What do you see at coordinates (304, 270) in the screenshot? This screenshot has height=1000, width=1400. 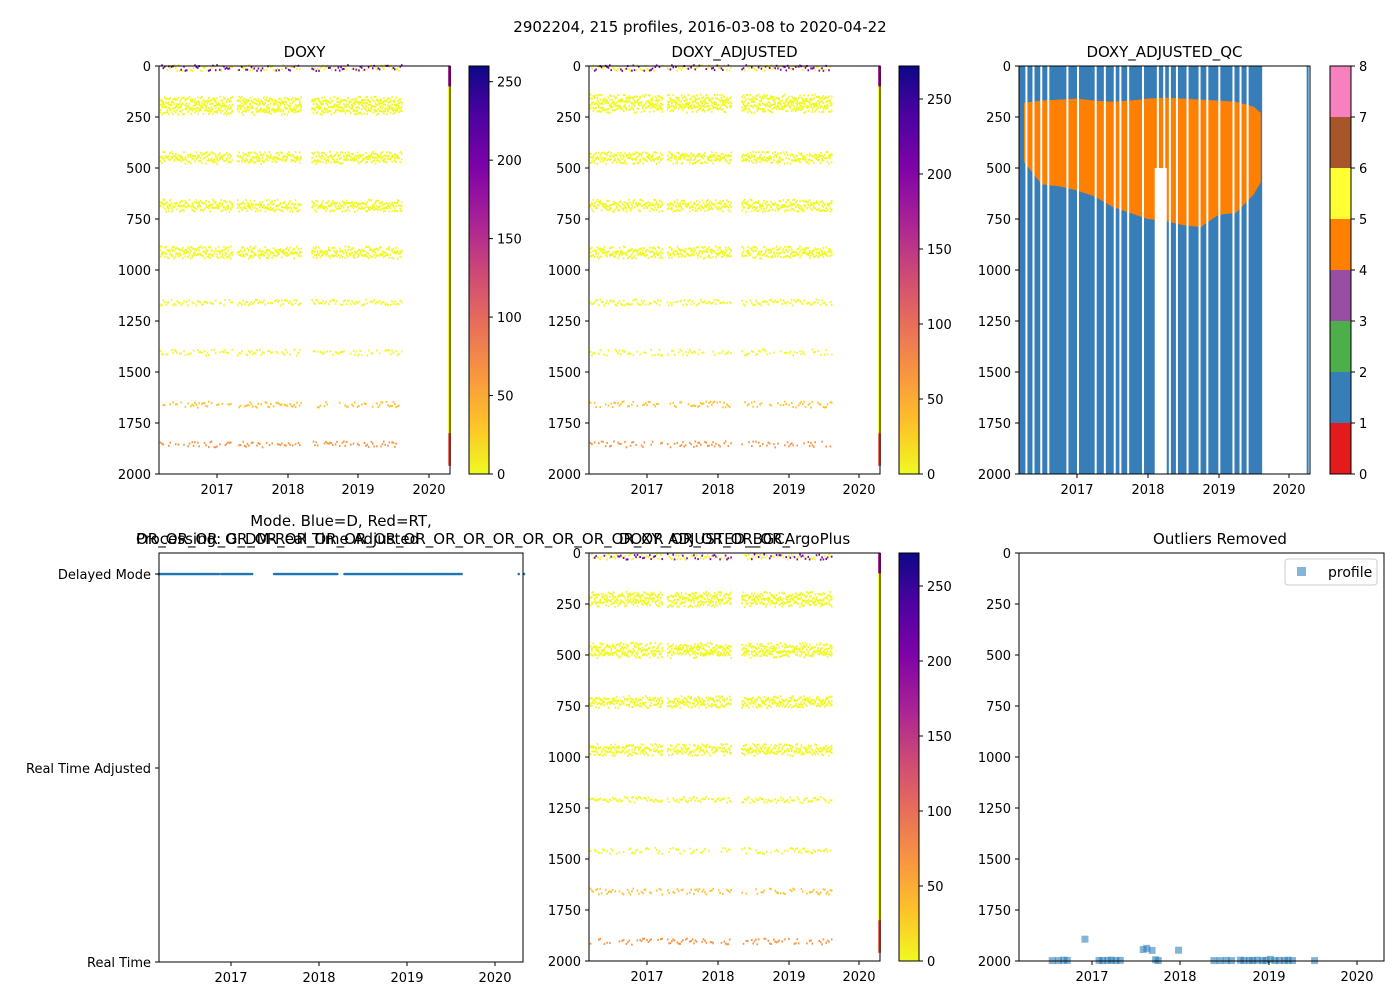 I see `plot-area` at bounding box center [304, 270].